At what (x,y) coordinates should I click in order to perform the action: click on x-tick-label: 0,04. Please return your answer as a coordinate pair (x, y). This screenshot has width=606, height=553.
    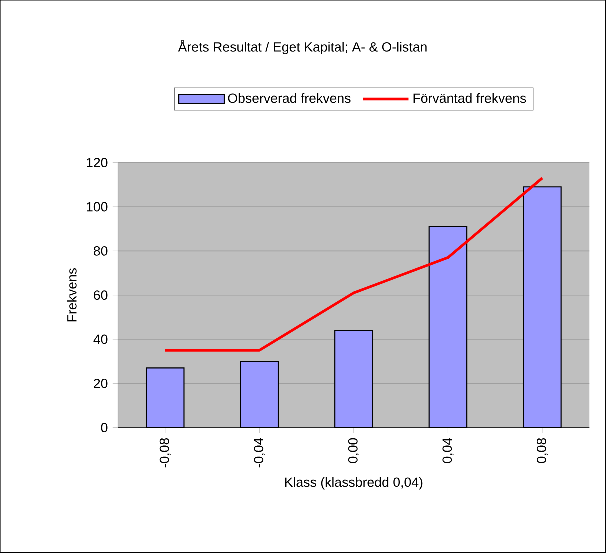
    Looking at the image, I should click on (448, 451).